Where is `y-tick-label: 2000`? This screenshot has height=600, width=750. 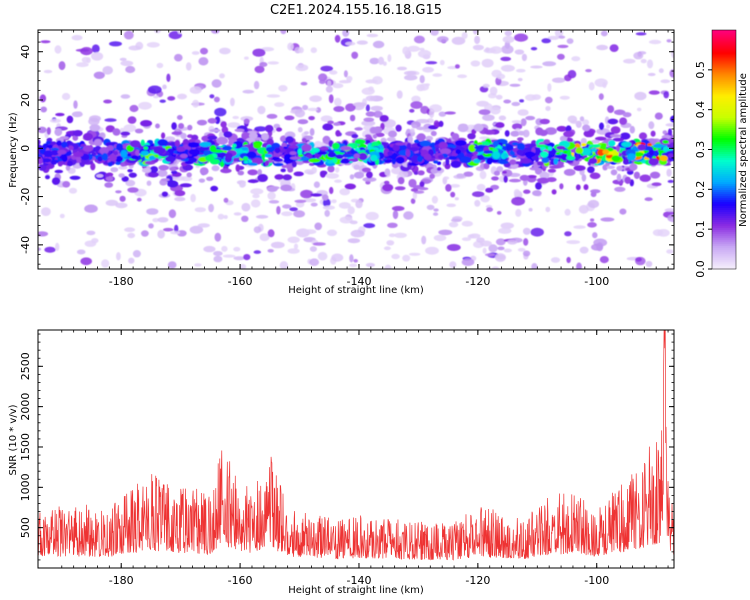
y-tick-label: 2000 is located at coordinates (25, 407).